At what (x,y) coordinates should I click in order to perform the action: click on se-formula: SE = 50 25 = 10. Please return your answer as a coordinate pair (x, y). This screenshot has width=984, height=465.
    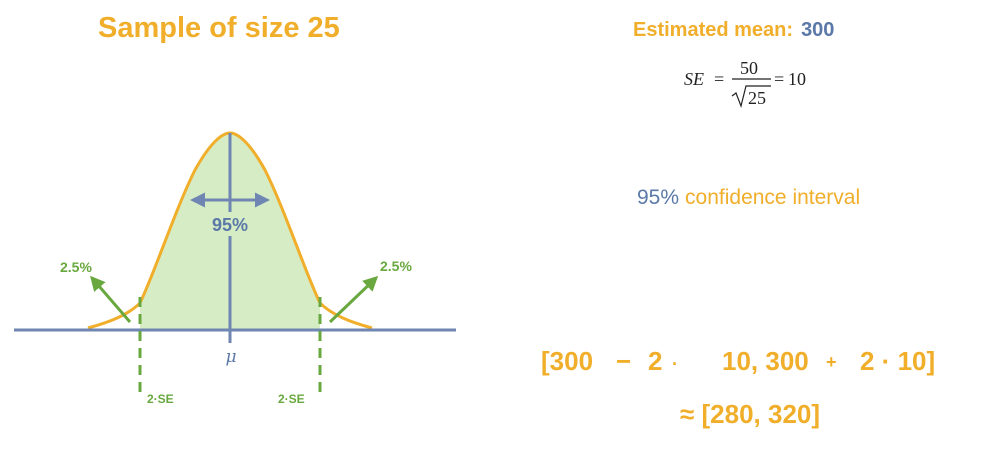
    Looking at the image, I should click on (745, 83).